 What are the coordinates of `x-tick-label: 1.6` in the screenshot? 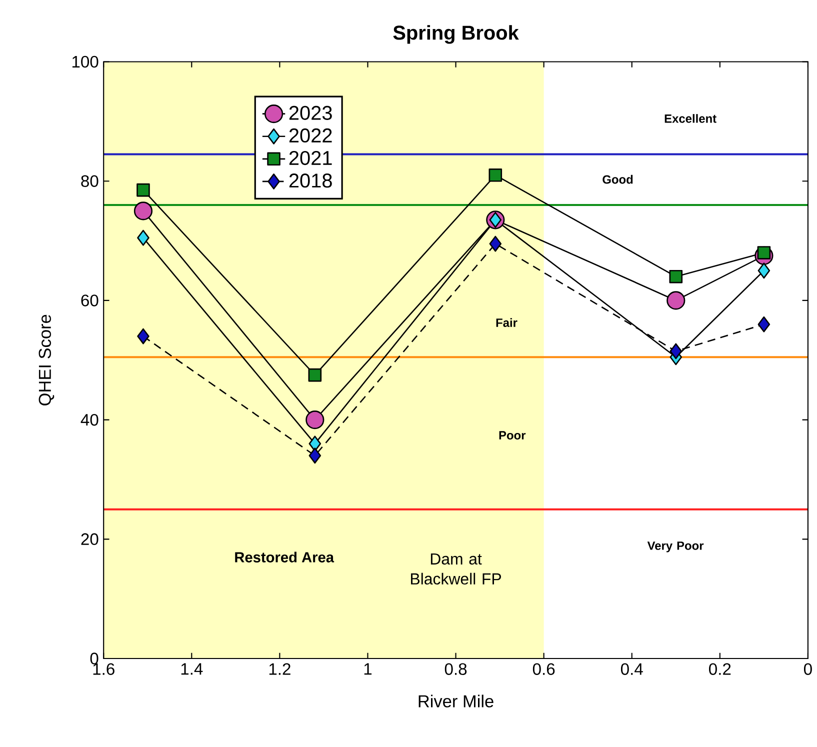 It's located at (103, 669).